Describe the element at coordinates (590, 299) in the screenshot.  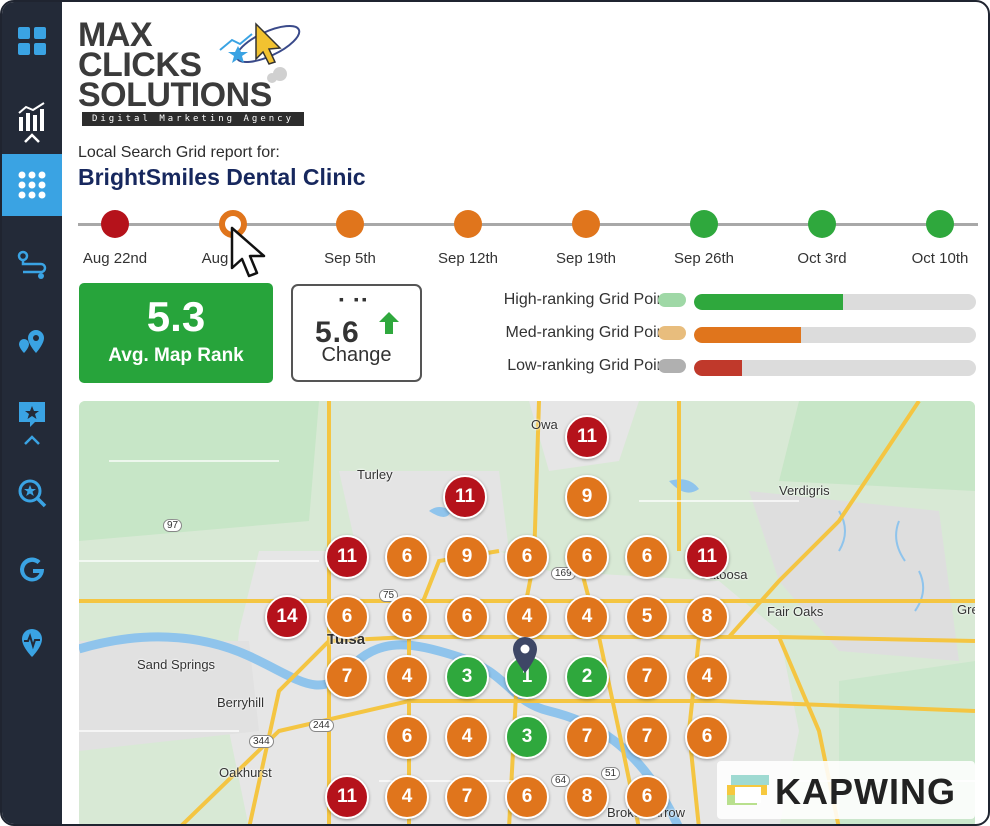
I see `legend-label: High-ranking Grid Points` at that location.